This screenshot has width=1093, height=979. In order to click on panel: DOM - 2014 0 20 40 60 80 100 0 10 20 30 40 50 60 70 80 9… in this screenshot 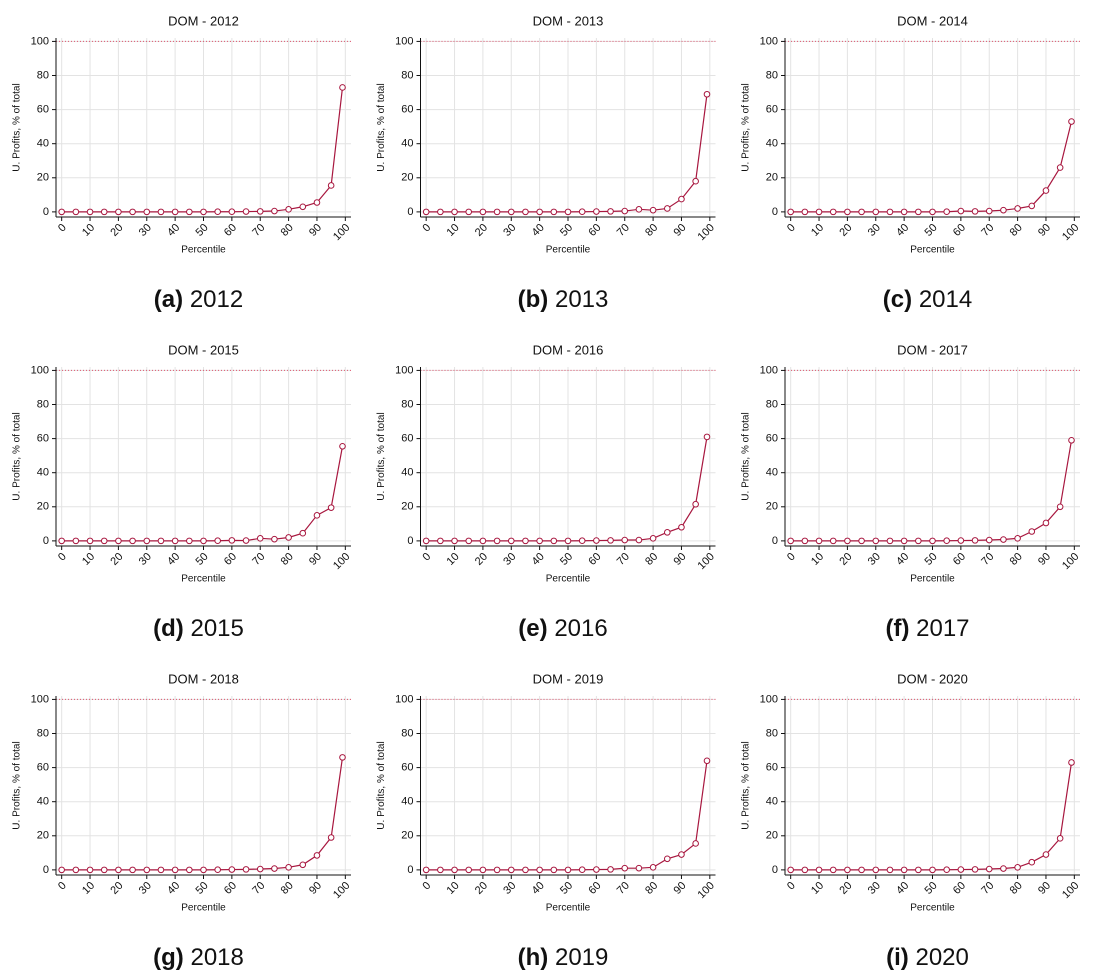, I will do `click(911, 163)`.